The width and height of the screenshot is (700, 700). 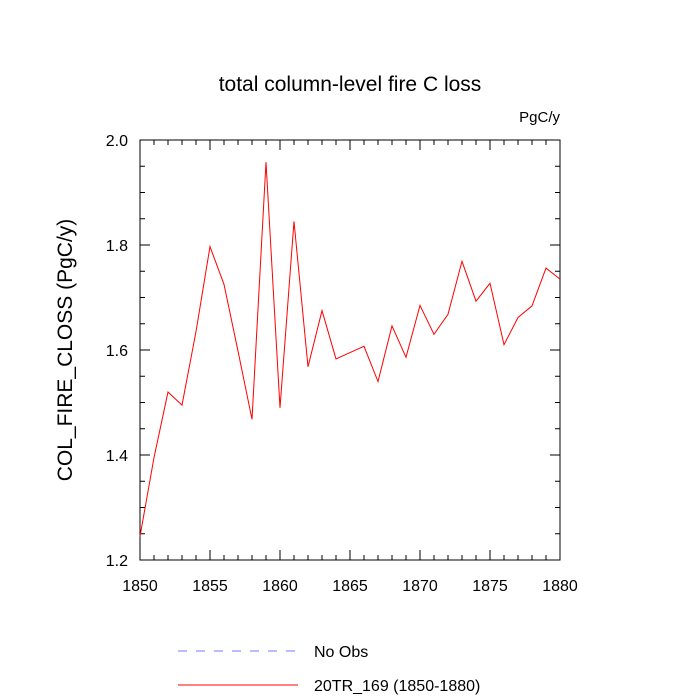 I want to click on legend-label-no-obs: No Obs, so click(x=341, y=652).